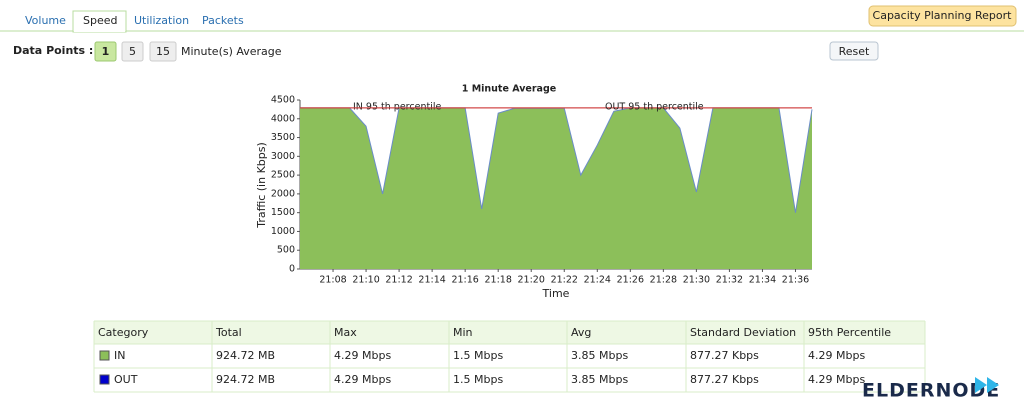 This screenshot has width=1024, height=412. What do you see at coordinates (630, 280) in the screenshot?
I see `x-tick-label: 21:26` at bounding box center [630, 280].